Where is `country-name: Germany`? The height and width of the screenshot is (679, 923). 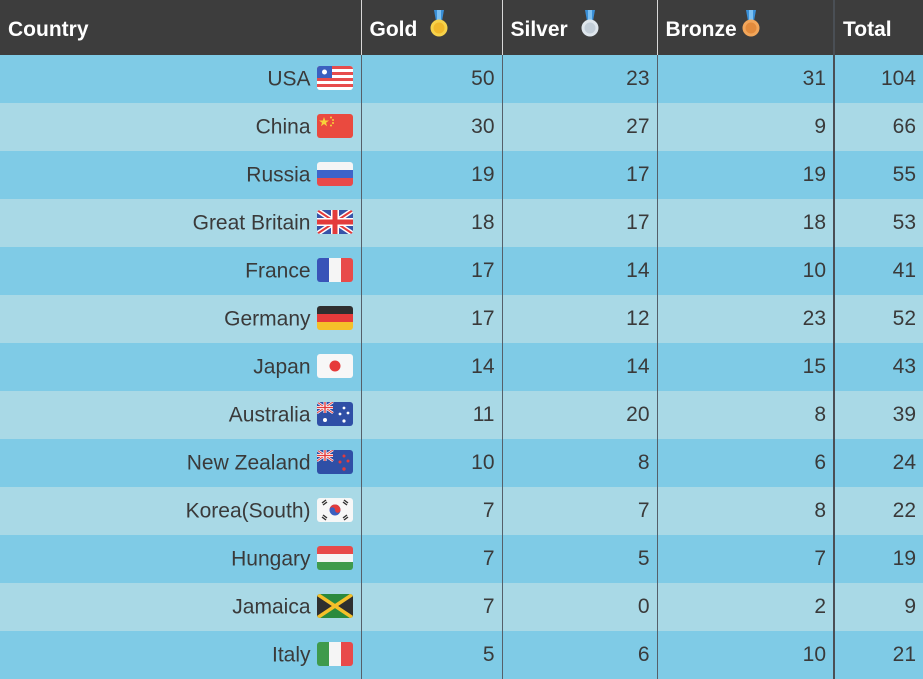
country-name: Germany is located at coordinates (267, 319).